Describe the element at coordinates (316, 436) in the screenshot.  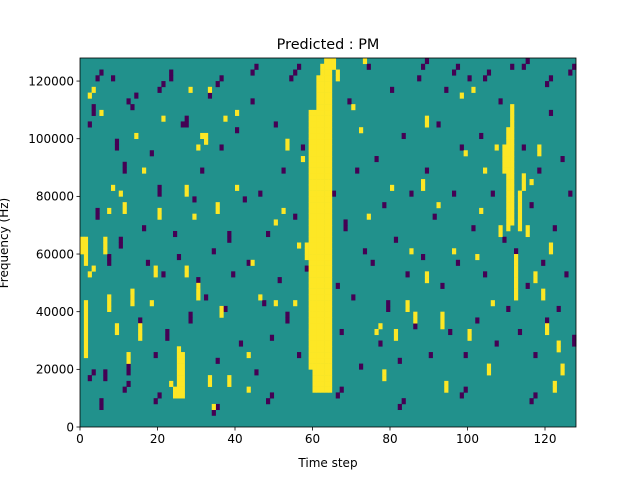
I see `x-axis: 0 20 40 60 80 100 120` at that location.